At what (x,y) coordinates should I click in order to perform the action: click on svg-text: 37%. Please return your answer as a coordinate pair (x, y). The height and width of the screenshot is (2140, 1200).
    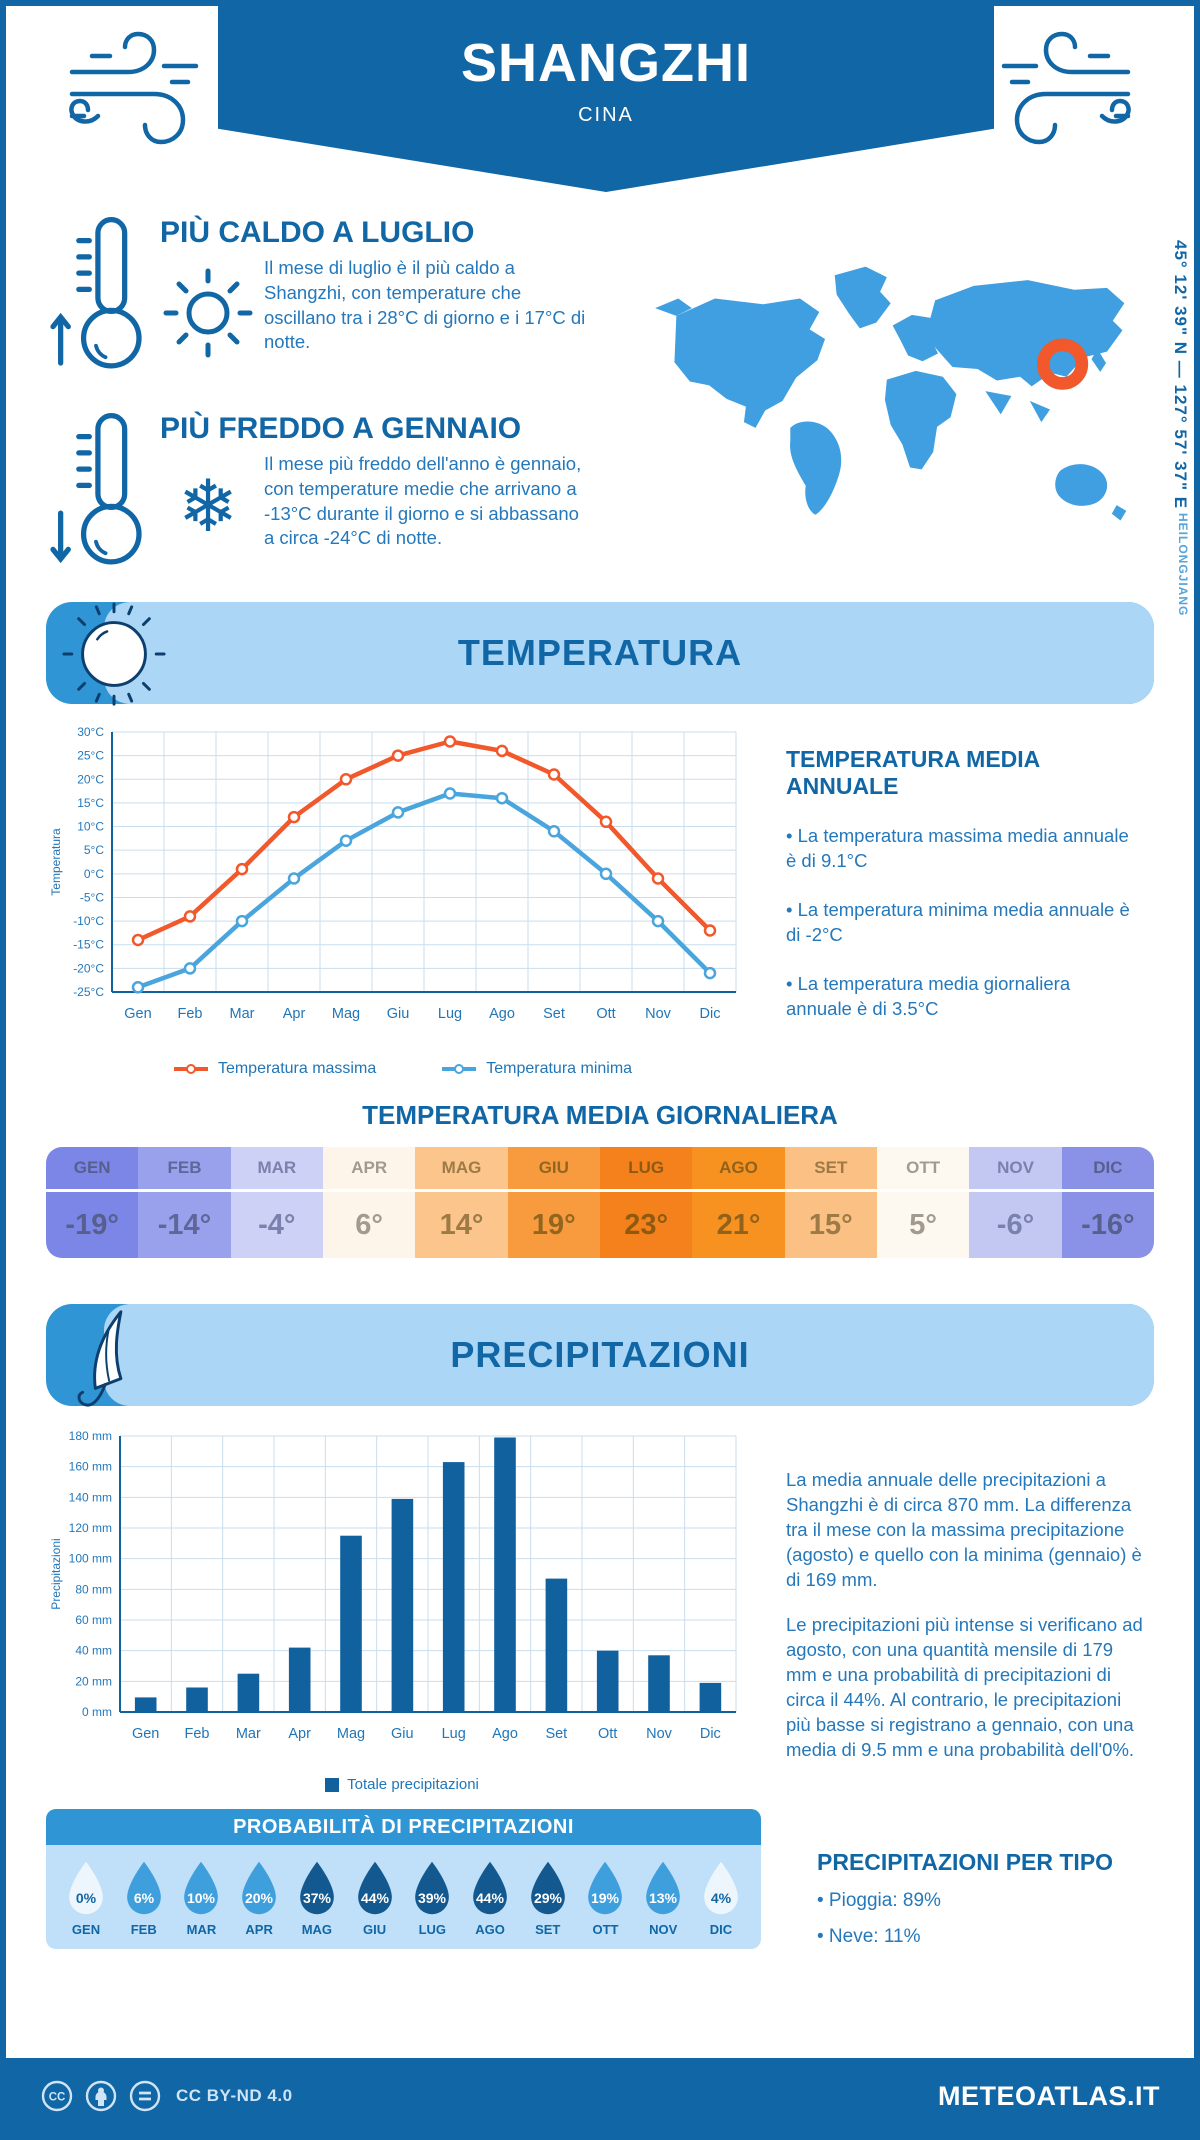
    Looking at the image, I should click on (317, 1898).